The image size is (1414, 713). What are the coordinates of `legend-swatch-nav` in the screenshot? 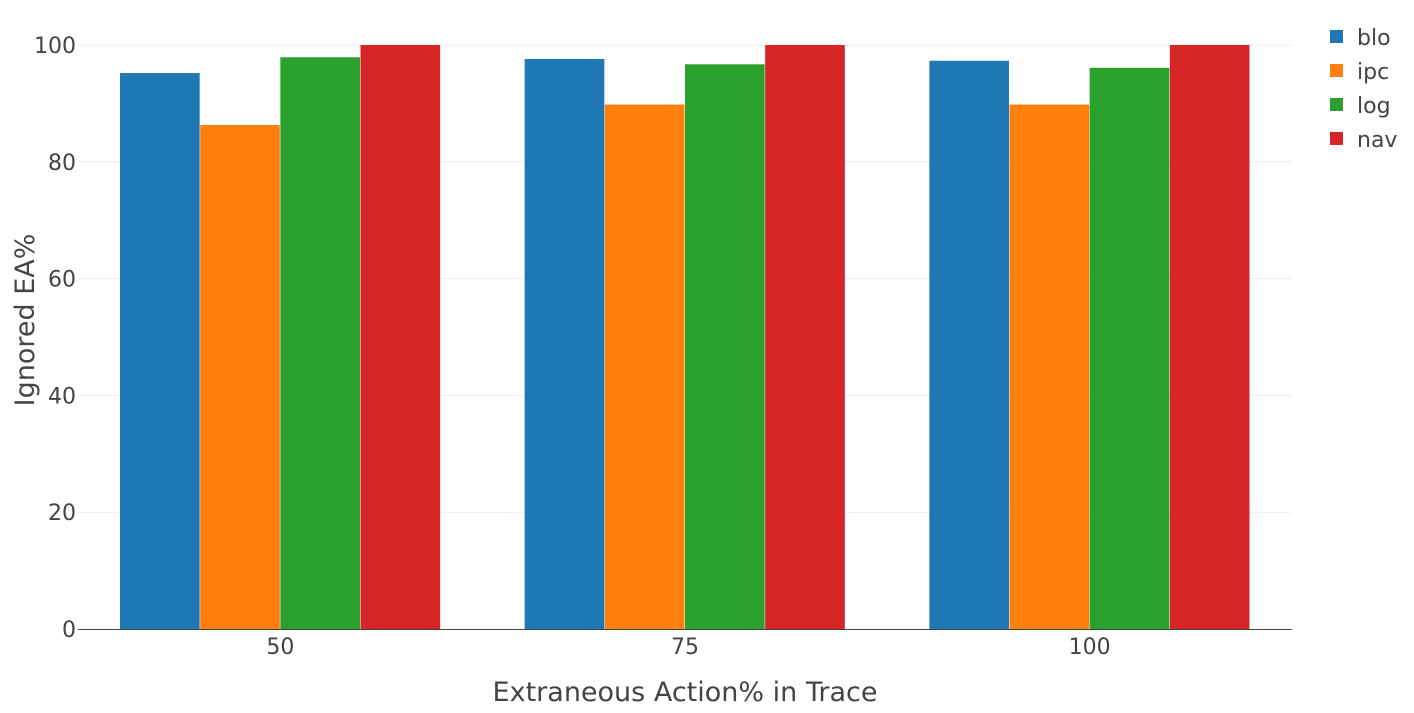 It's located at (1336, 138).